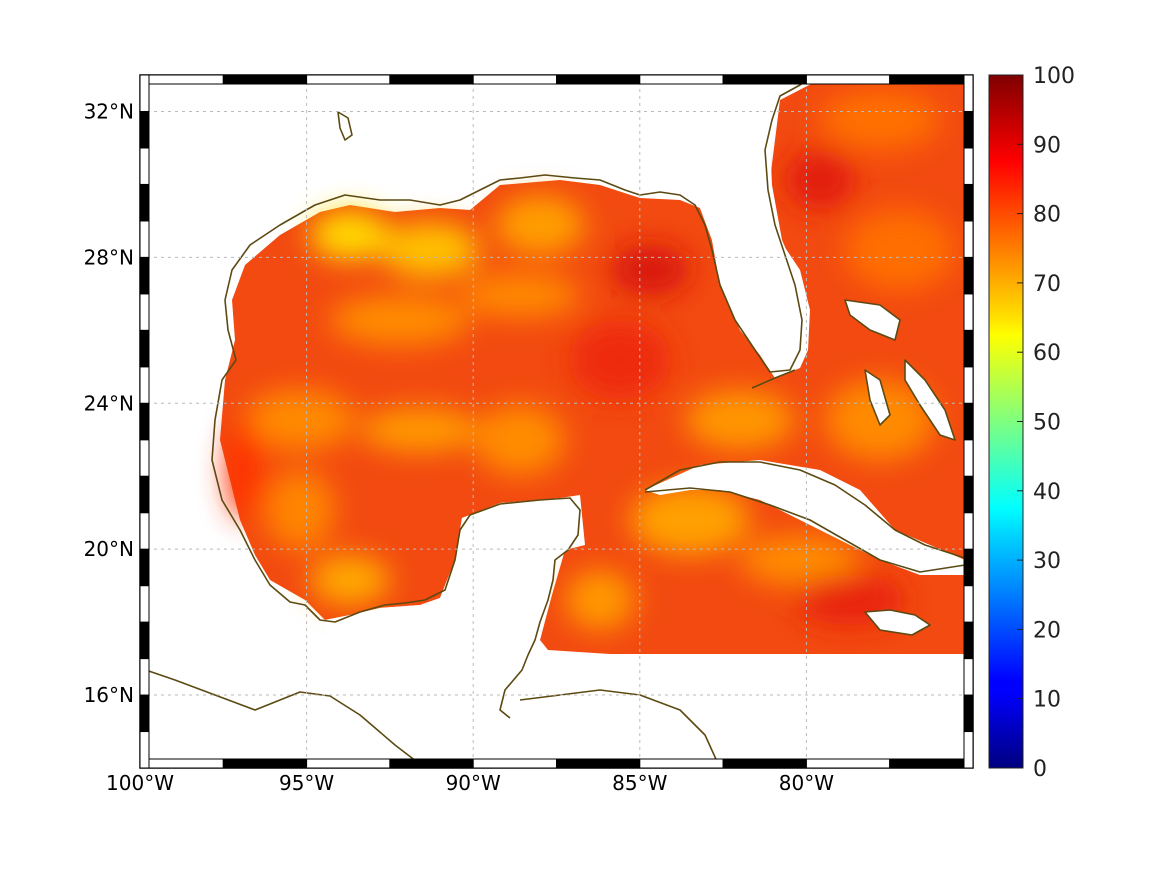  I want to click on colorbar-tick-labels: 0 10 20 30 40 50 60 70 80 90 100, so click(1046, 423).